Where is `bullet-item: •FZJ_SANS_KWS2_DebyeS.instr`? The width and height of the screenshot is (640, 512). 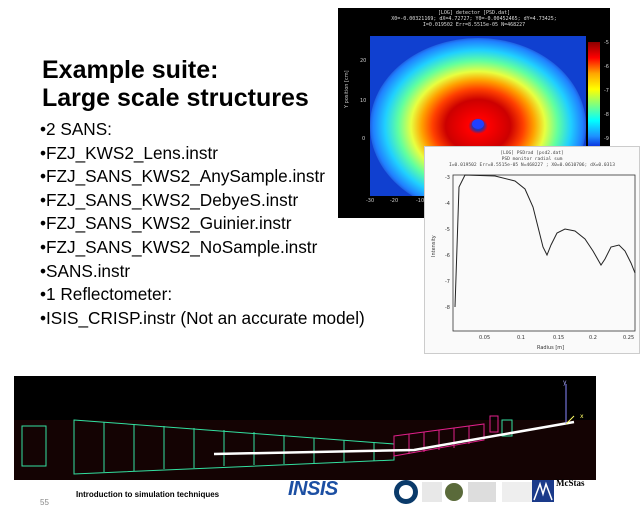 bullet-item: •FZJ_SANS_KWS2_DebyeS.instr is located at coordinates (169, 199).